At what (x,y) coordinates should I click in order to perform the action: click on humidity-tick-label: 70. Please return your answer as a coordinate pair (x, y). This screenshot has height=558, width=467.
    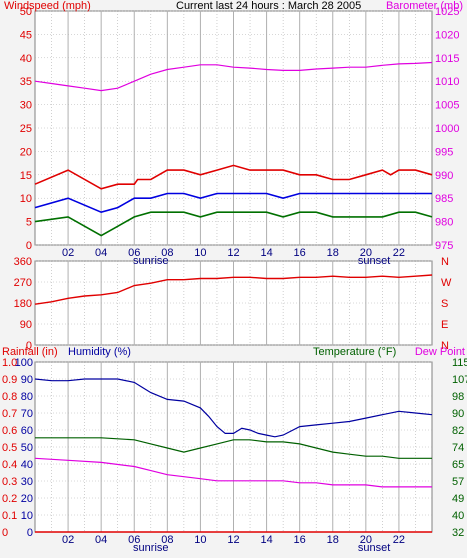
    Looking at the image, I should click on (27, 414).